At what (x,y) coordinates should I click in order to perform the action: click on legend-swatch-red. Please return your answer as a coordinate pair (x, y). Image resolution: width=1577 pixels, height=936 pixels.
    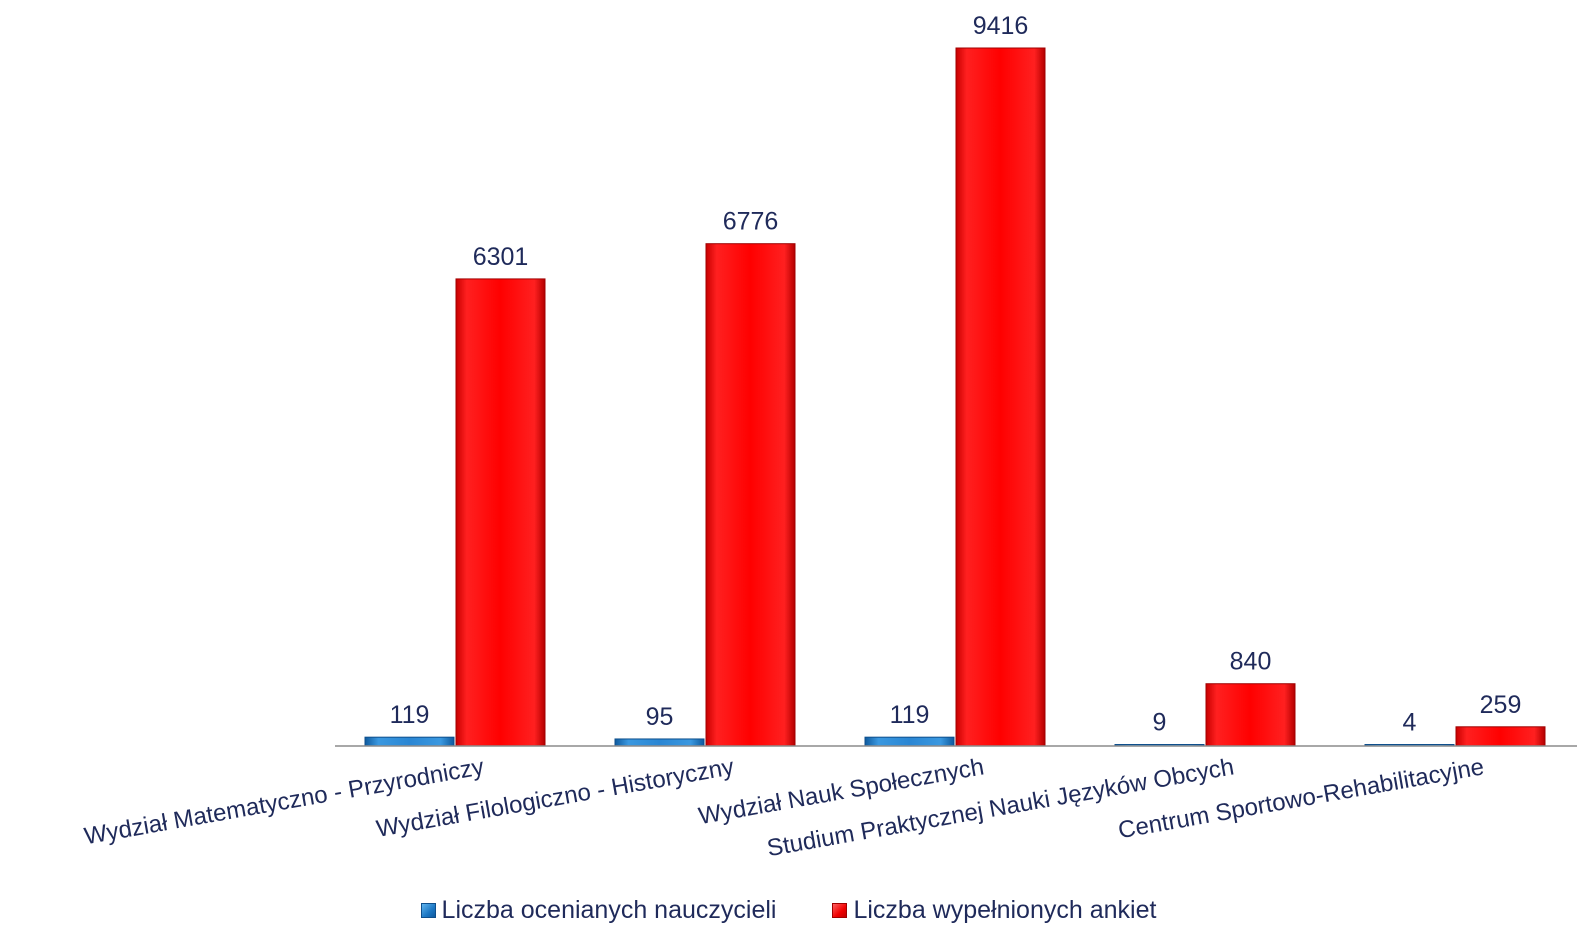
    Looking at the image, I should click on (840, 910).